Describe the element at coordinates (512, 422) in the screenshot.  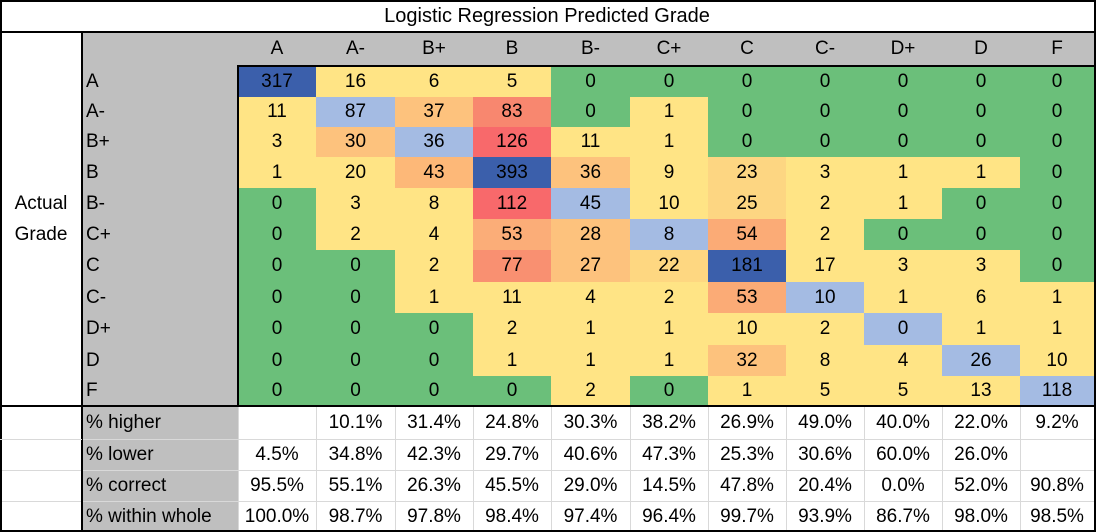
I see `summary-value: 24.8%` at that location.